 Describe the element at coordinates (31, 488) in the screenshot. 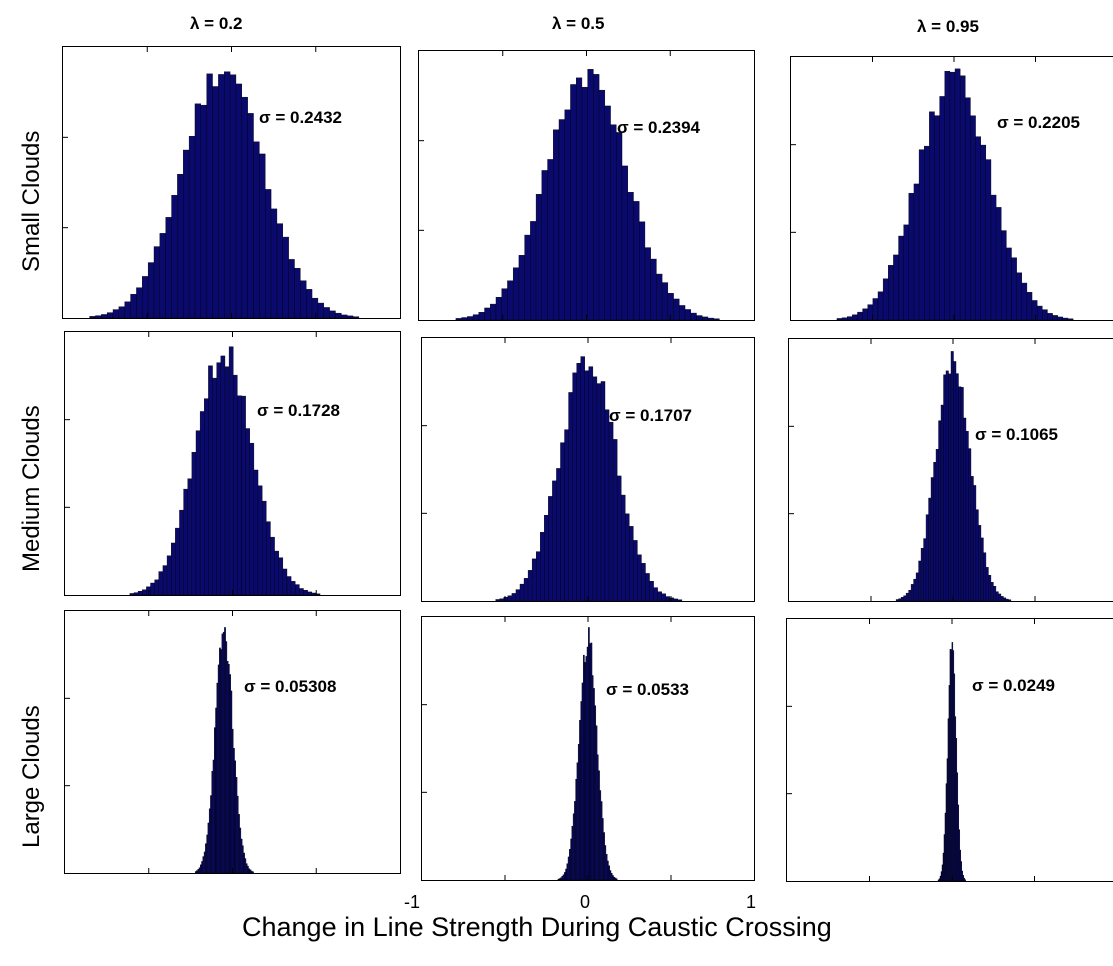

I see `row-label-medium-clouds: Medium Clouds` at that location.